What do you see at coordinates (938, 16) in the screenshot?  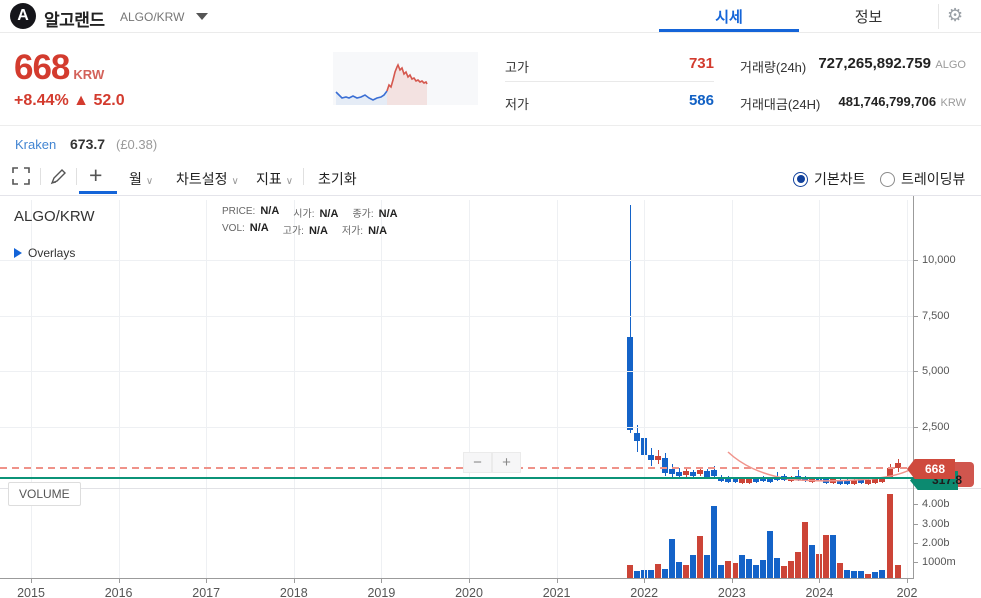 I see `header-divider` at bounding box center [938, 16].